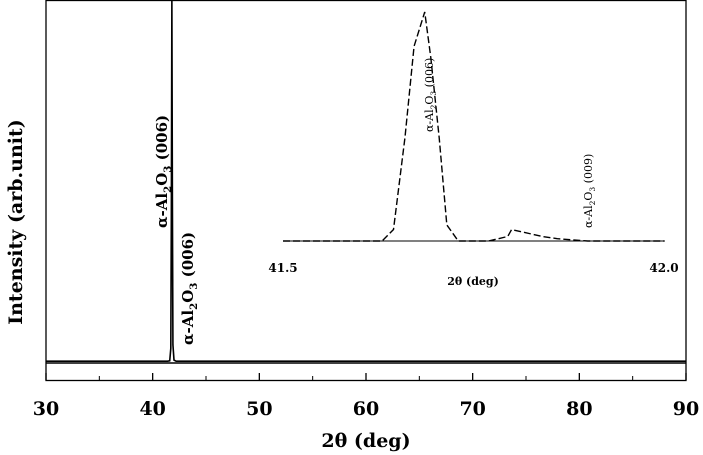  What do you see at coordinates (430, 95) in the screenshot?
I see `inset-peak-label-006: α-Al2O3 (006)` at bounding box center [430, 95].